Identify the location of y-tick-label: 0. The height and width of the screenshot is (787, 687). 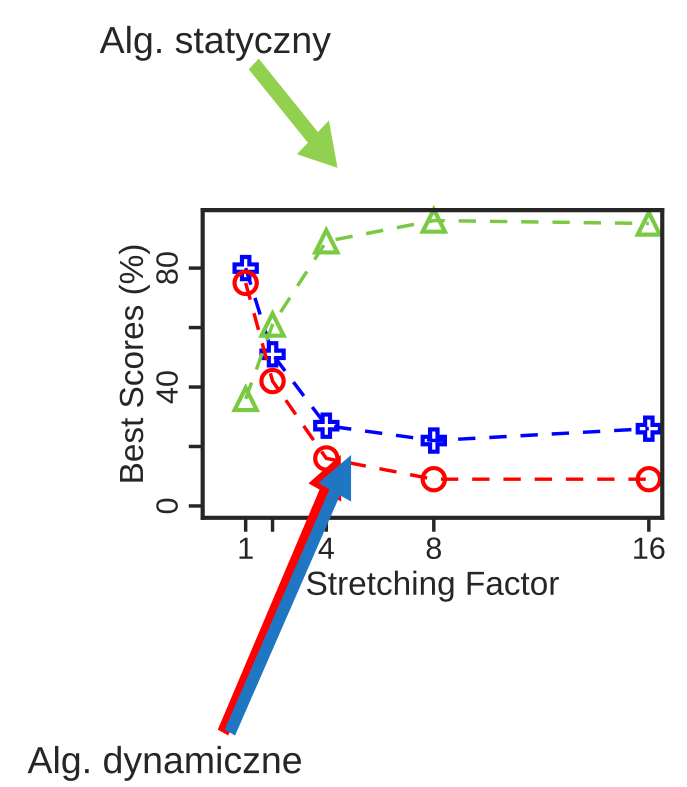
(167, 506).